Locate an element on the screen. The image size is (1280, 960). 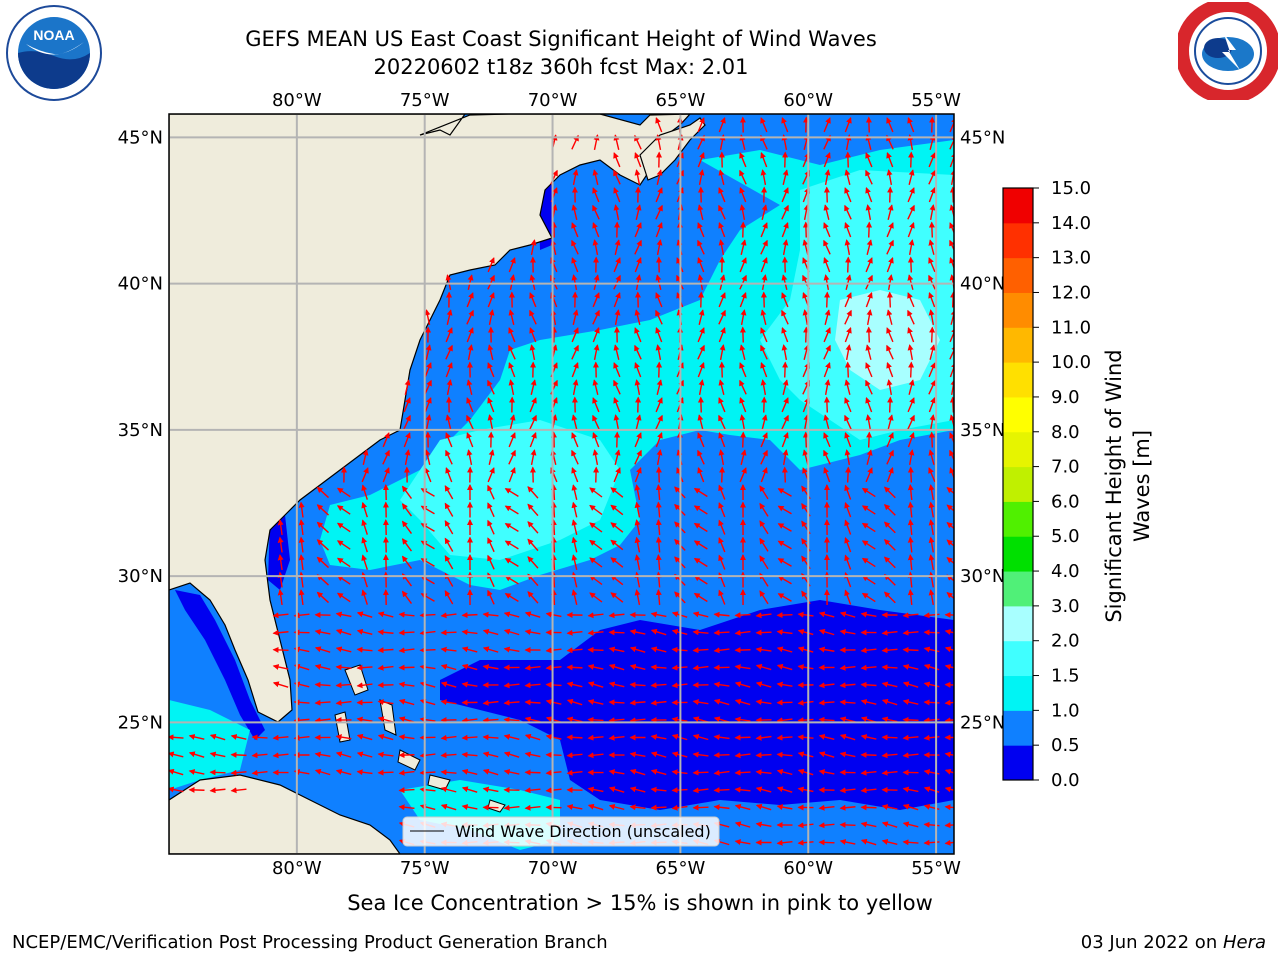
colorbar-tick-label: 8.0 is located at coordinates (1065, 432).